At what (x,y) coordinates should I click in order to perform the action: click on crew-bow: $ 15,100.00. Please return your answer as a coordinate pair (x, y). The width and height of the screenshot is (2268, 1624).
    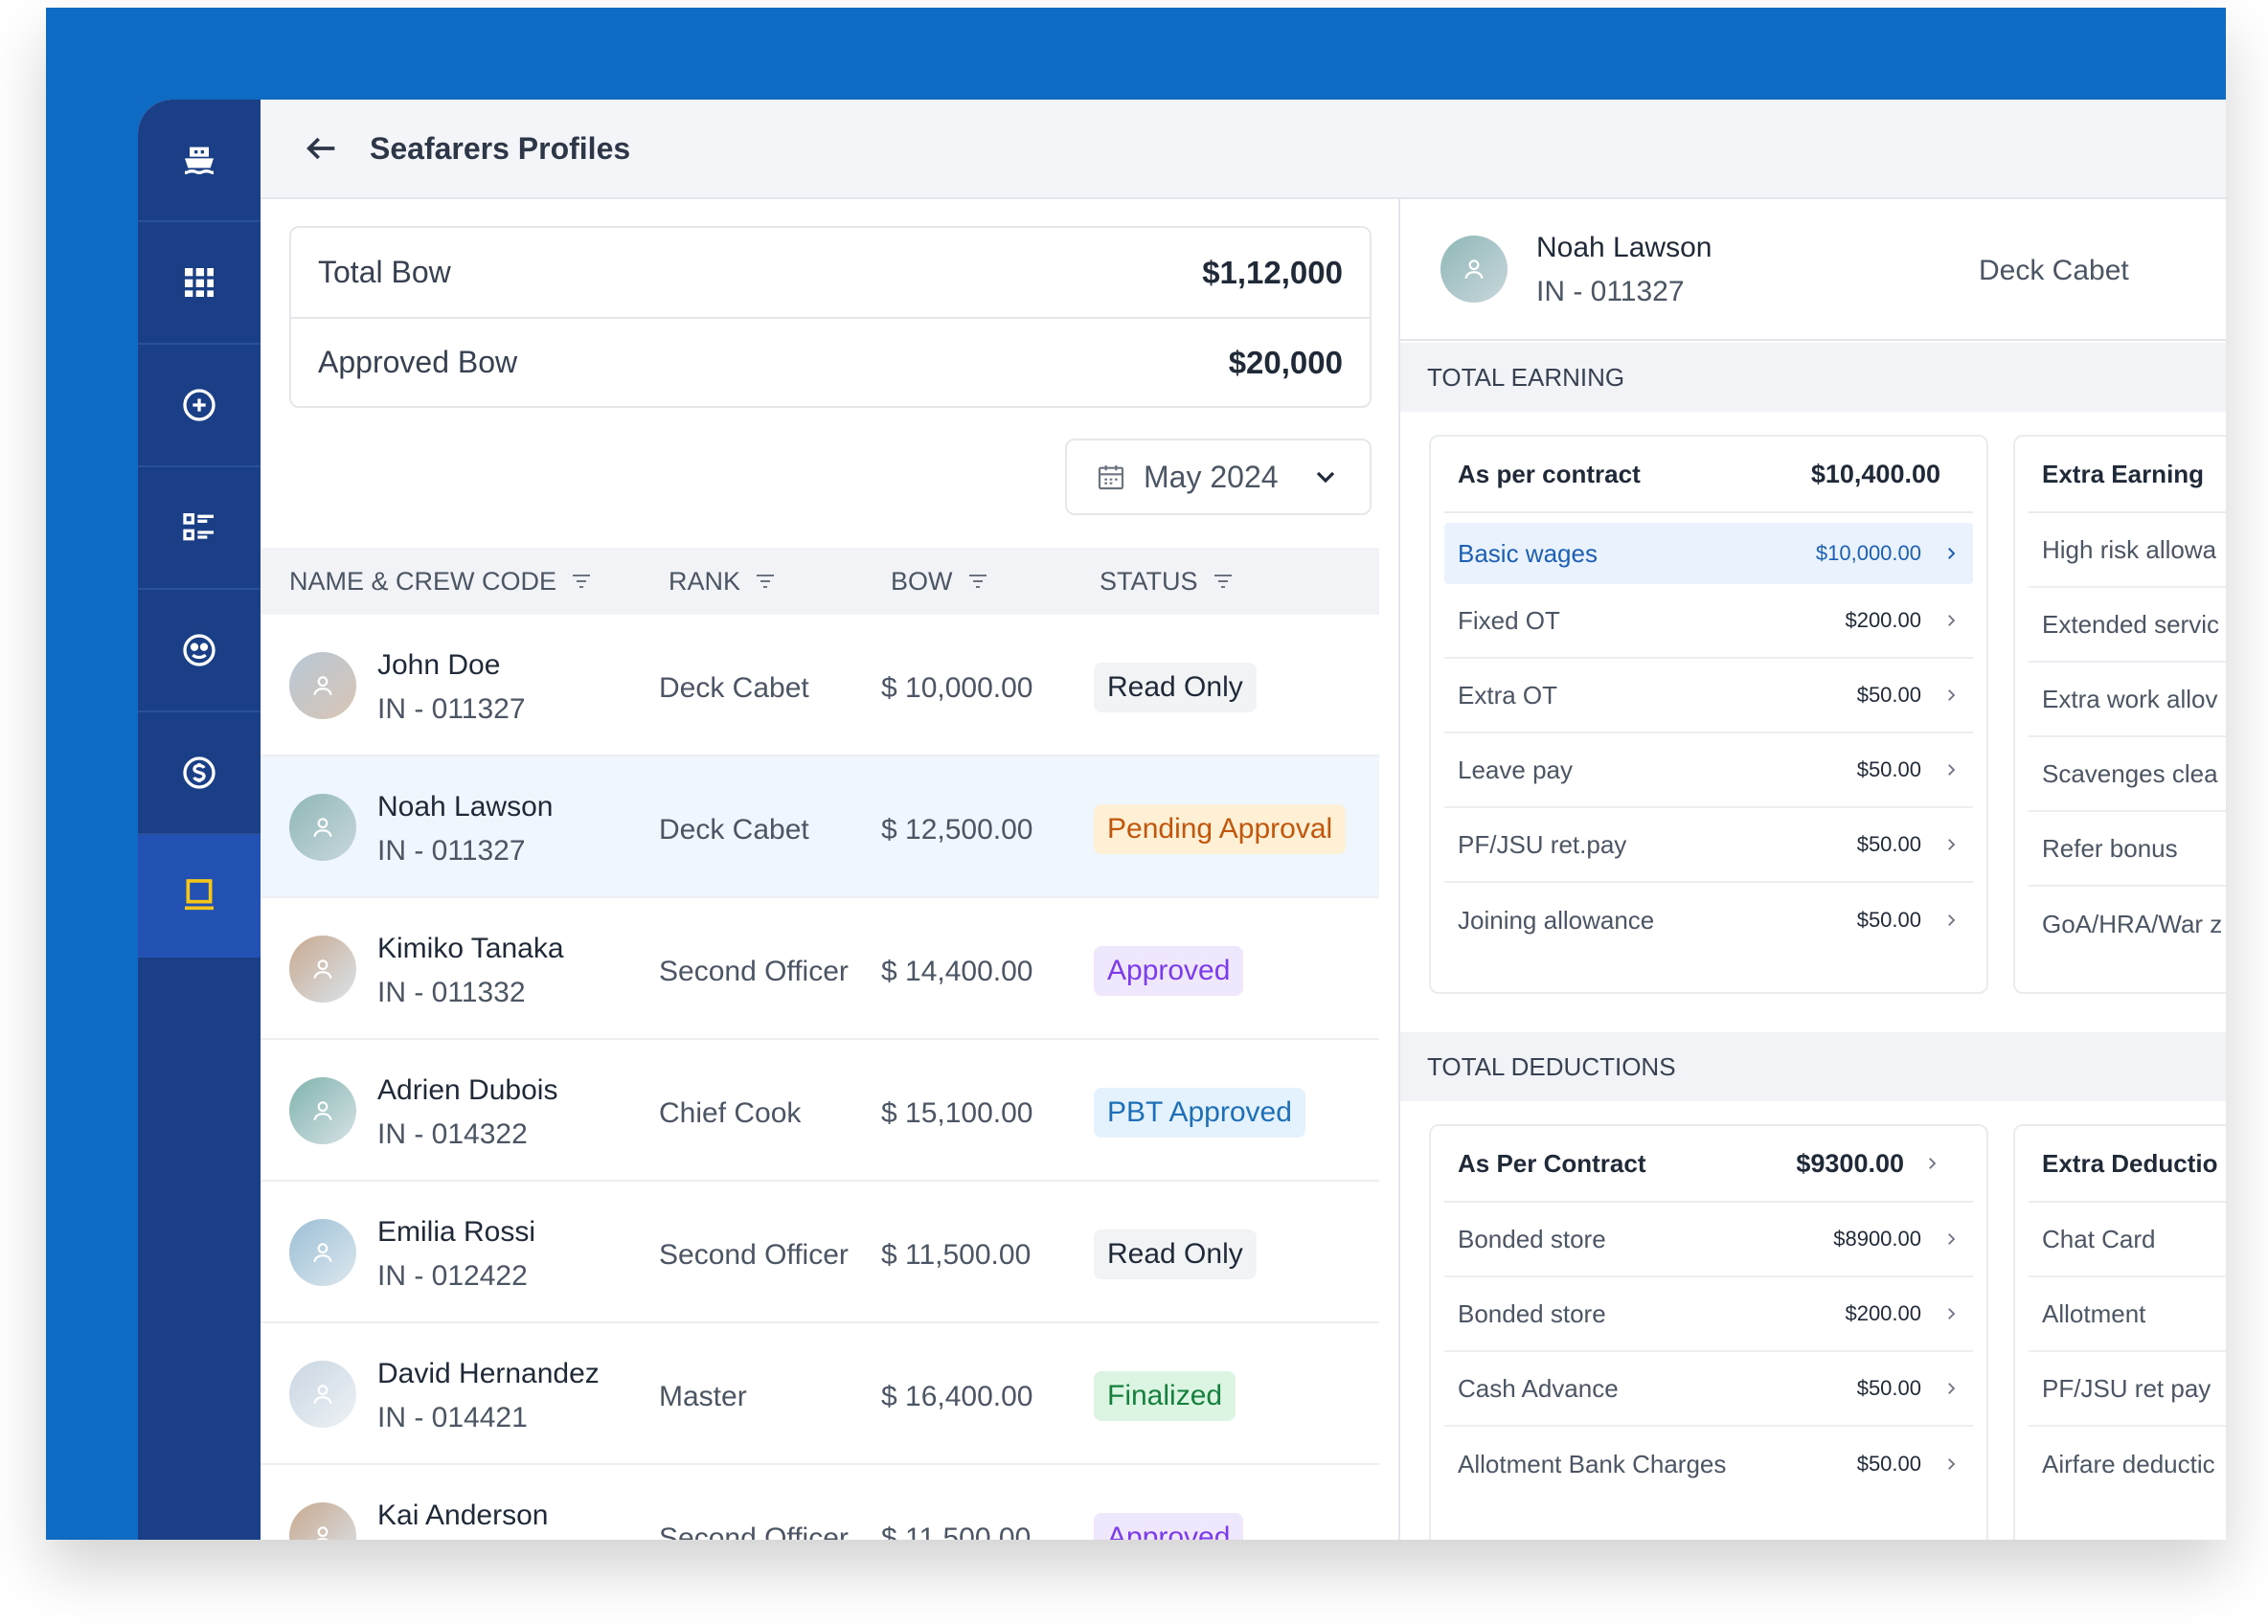
    Looking at the image, I should click on (957, 1113).